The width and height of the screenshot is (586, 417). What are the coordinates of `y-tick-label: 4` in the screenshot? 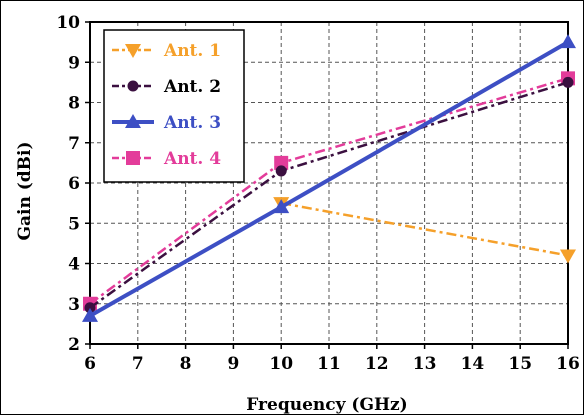 It's located at (74, 265).